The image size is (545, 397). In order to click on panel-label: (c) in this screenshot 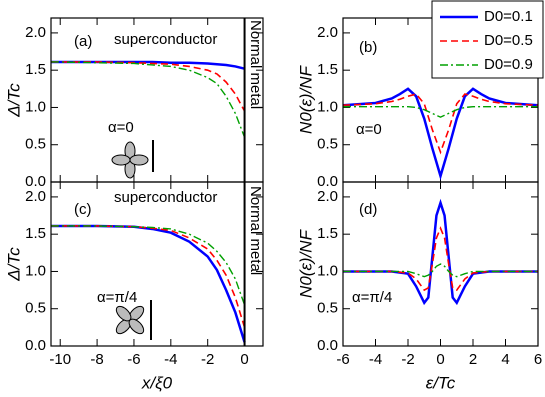, I will do `click(83, 209)`.